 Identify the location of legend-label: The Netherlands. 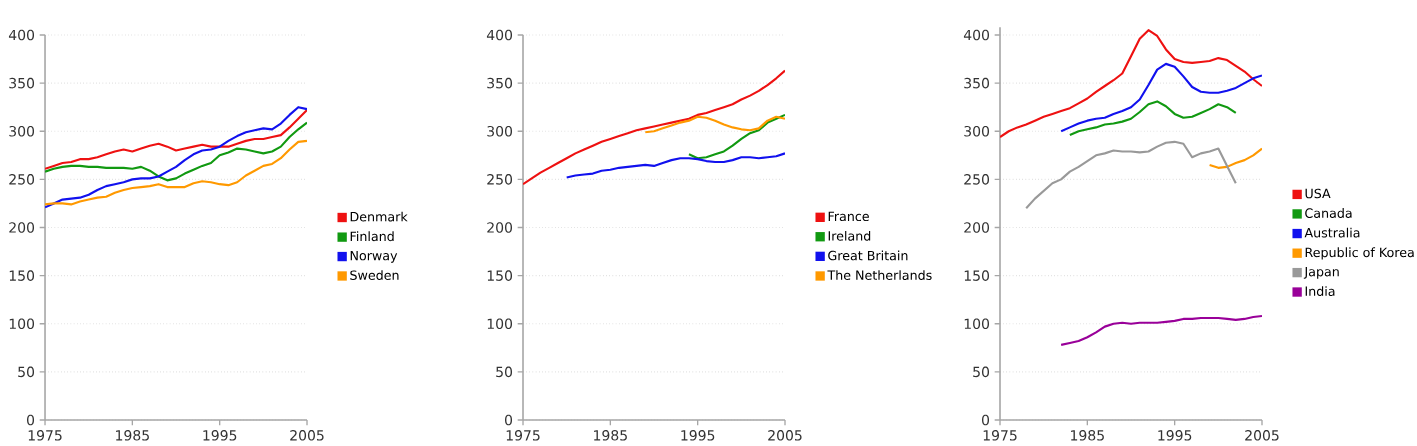
(879, 275).